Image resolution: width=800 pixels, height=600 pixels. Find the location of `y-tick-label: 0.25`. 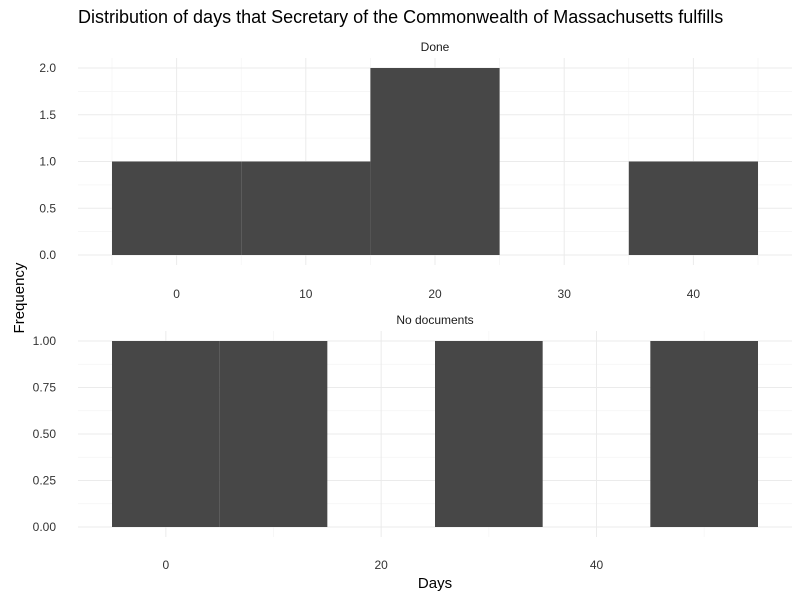

y-tick-label: 0.25 is located at coordinates (45, 481).